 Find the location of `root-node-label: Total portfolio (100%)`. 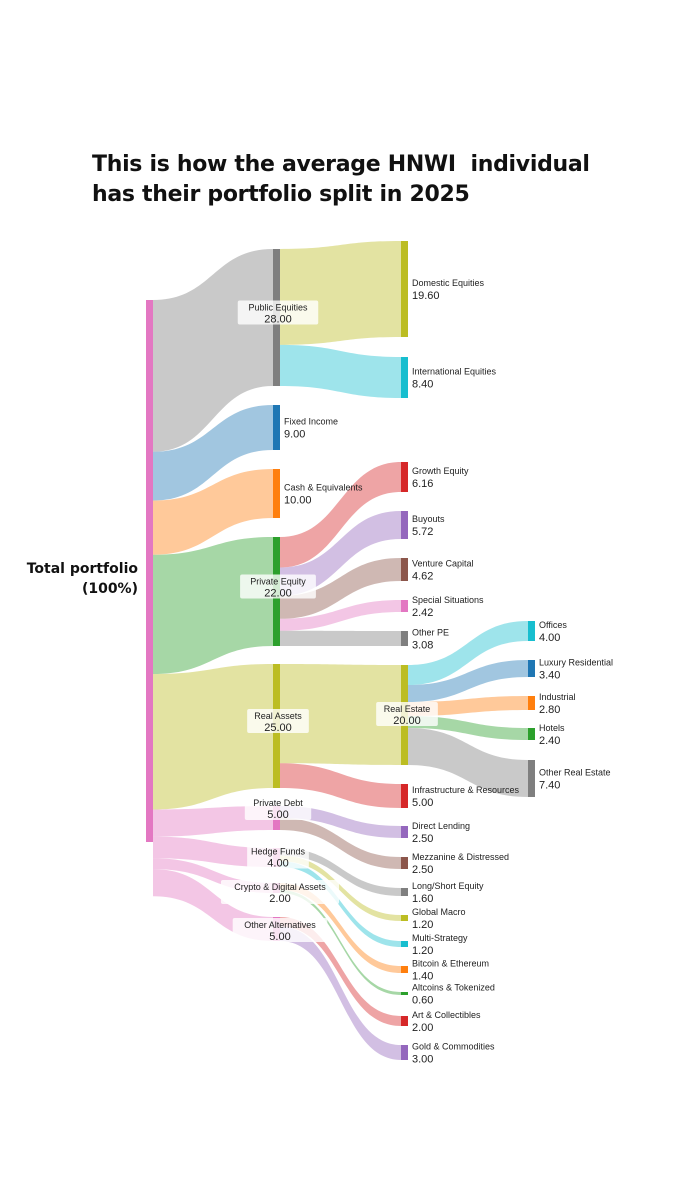

root-node-label: Total portfolio (100%) is located at coordinates (76, 579).